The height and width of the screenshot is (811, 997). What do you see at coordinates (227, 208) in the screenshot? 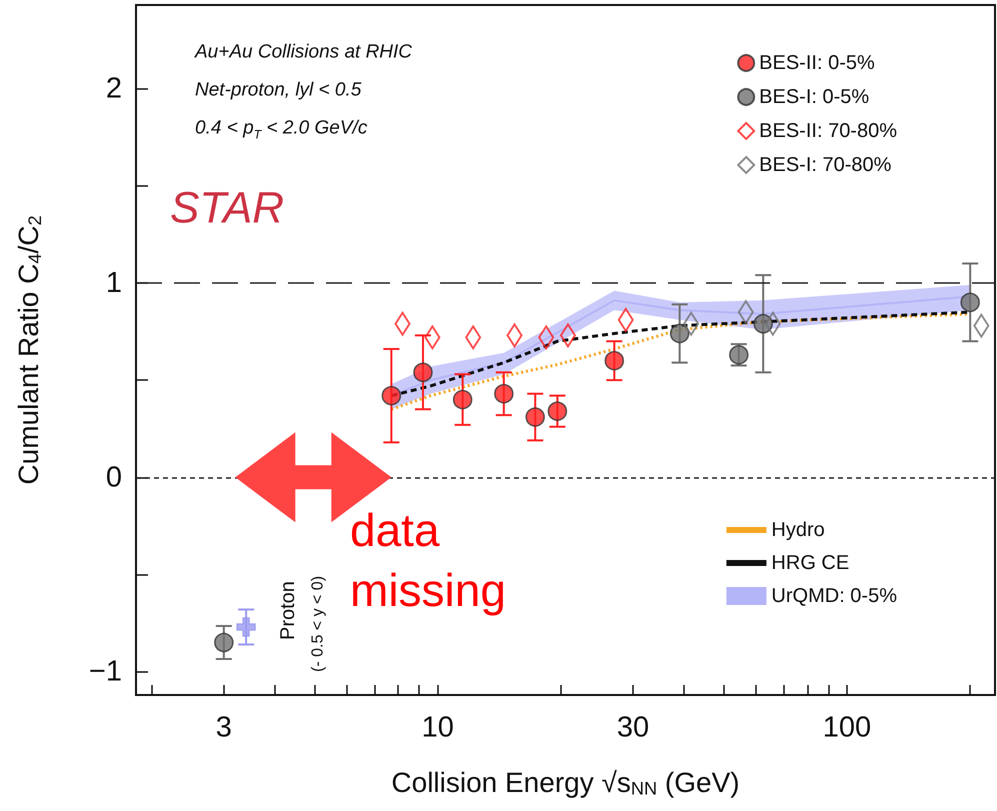
I see `annotation: STAR` at bounding box center [227, 208].